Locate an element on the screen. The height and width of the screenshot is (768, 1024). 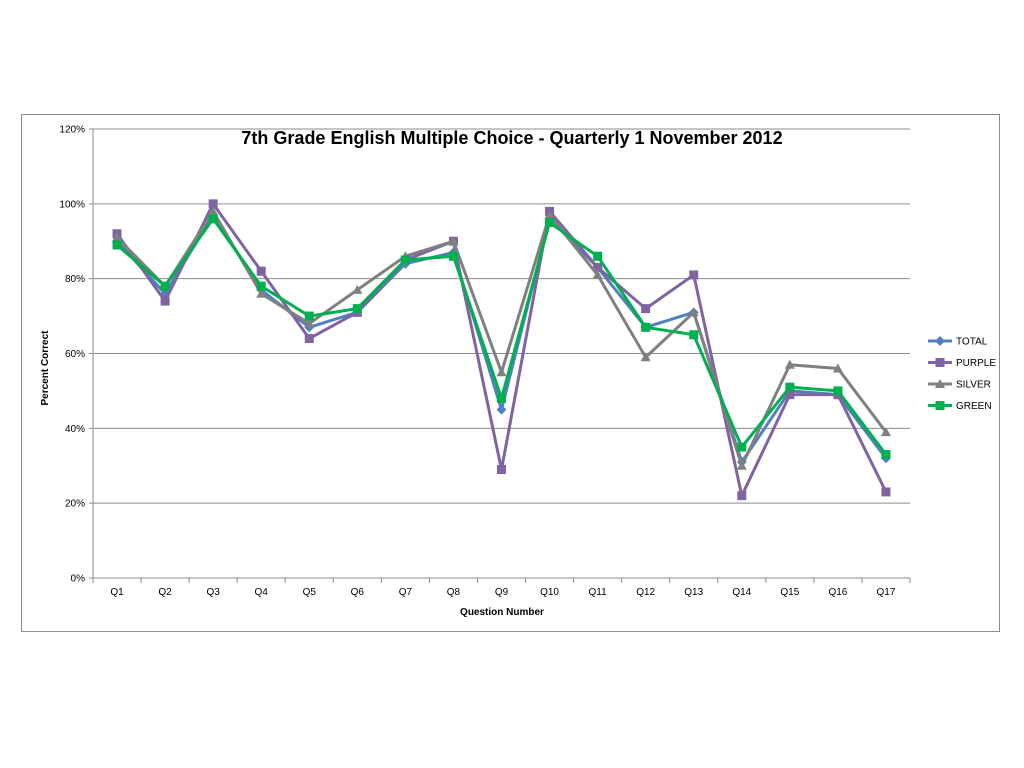
x-tick-label: Q16 is located at coordinates (837, 592).